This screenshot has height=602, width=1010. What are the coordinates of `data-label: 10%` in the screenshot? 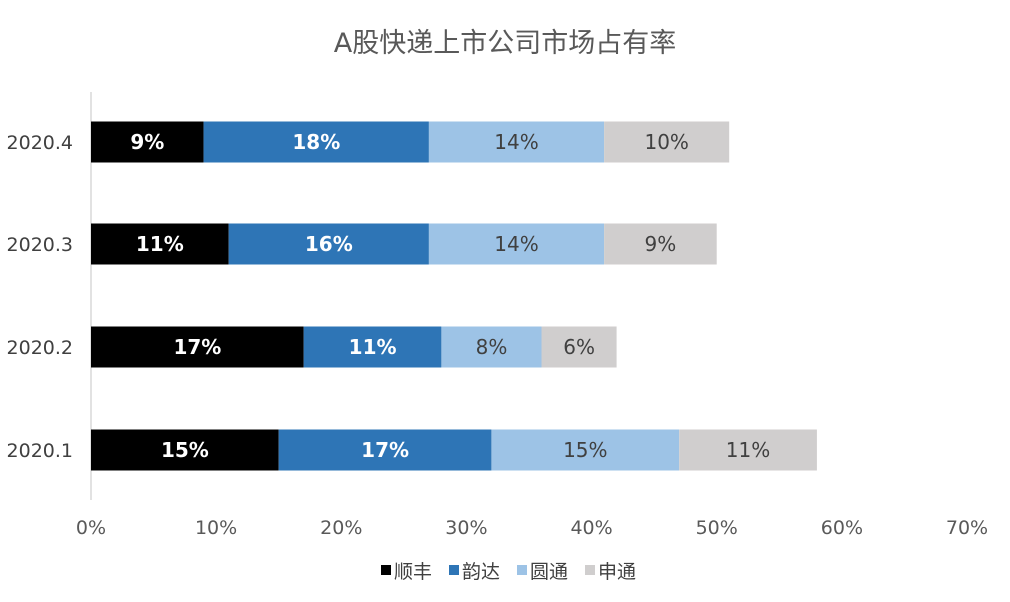 It's located at (666, 142).